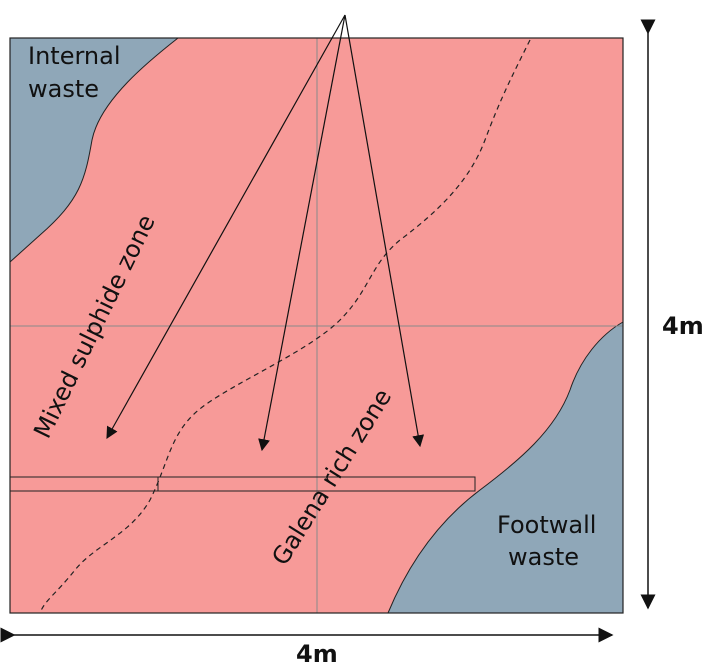 This screenshot has width=709, height=666. I want to click on footwall-waste-region, so click(505, 467).